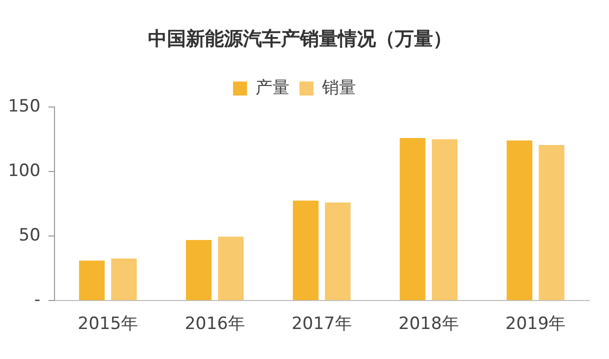 The height and width of the screenshot is (359, 609). I want to click on x-tick-label: 2019年, so click(535, 324).